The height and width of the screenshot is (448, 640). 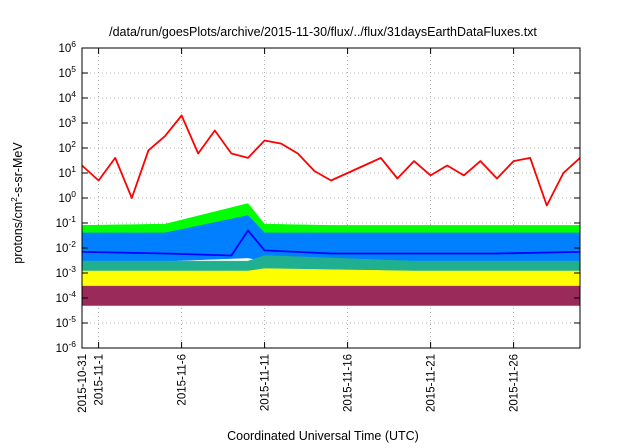 What do you see at coordinates (66, 247) in the screenshot?
I see `y-tick-label: 10⁻²` at bounding box center [66, 247].